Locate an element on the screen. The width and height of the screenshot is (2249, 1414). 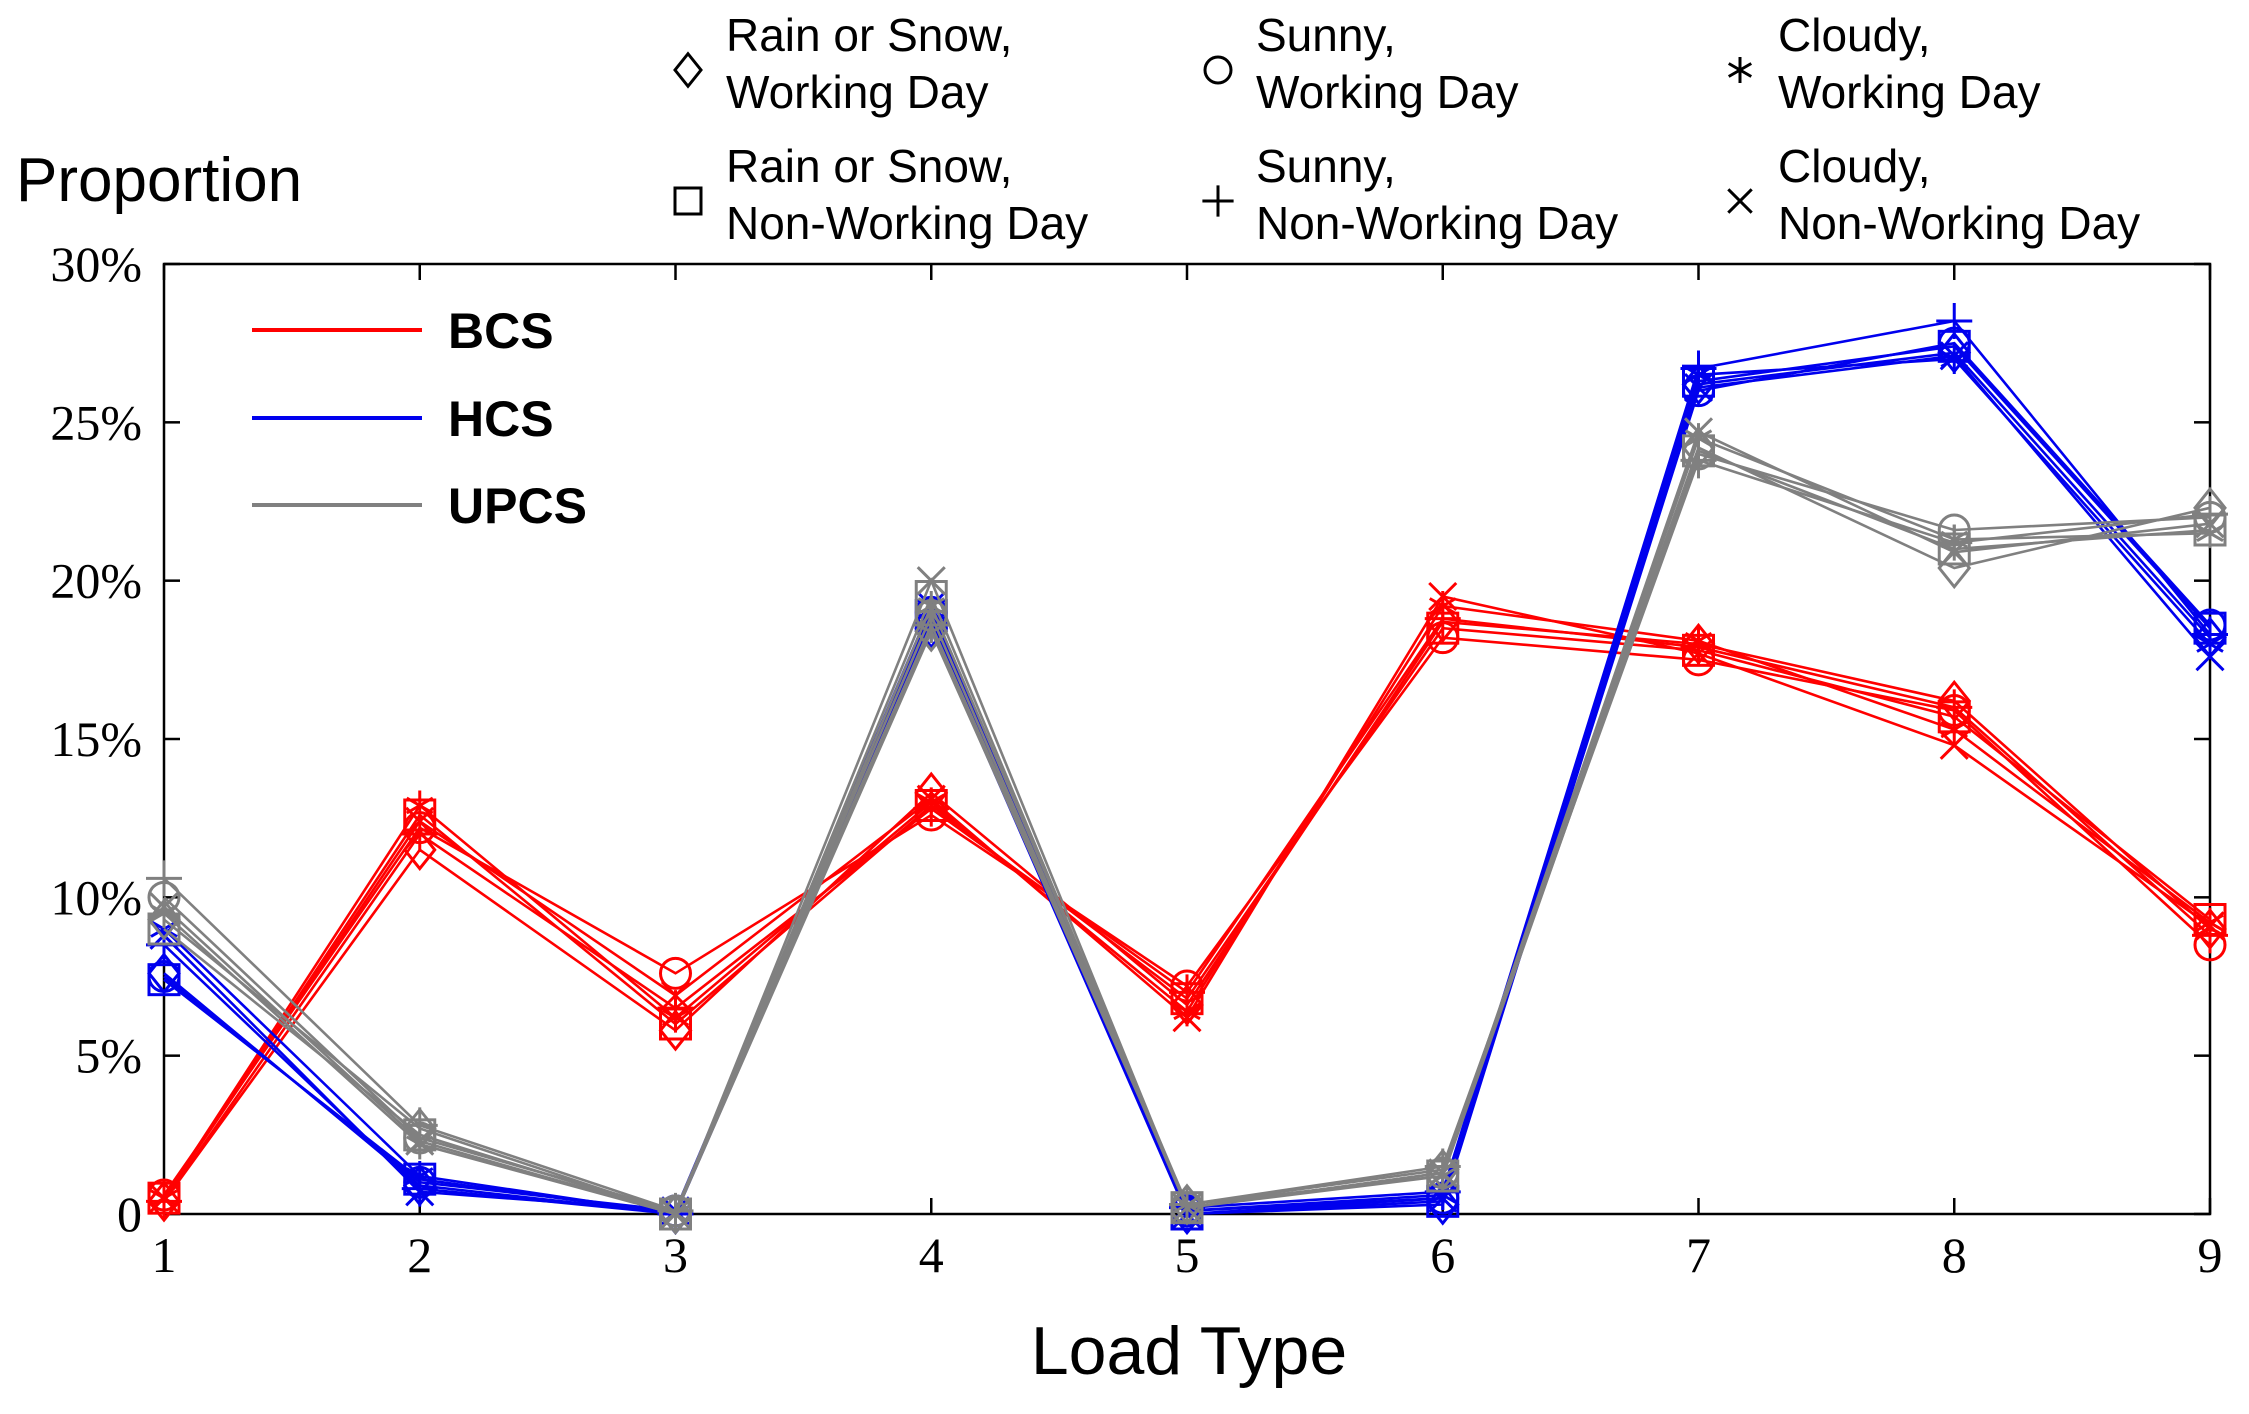
legend-item-cw: Cloudy,Working Day is located at coordinates (1883, 63).